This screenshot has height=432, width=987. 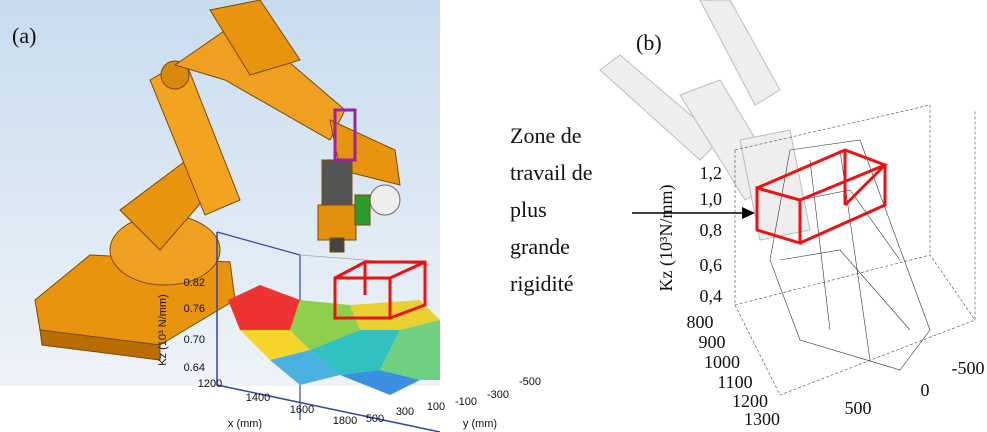 I want to click on x-axis-label: x (mm), so click(x=245, y=424).